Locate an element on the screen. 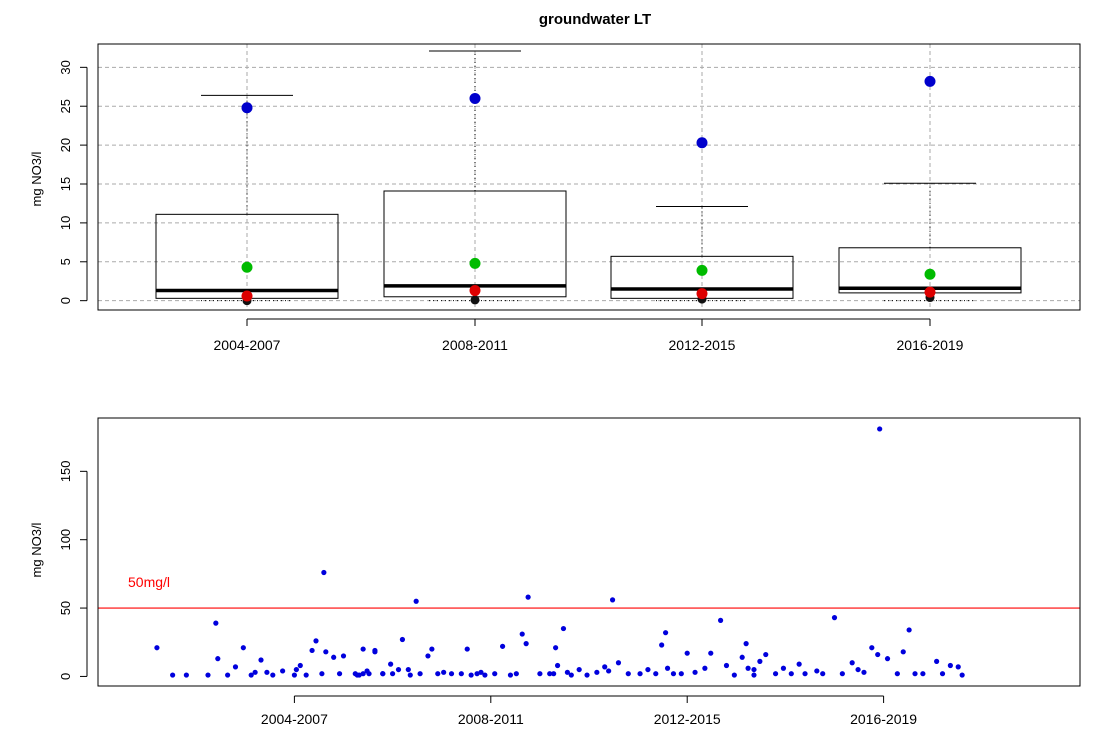 The width and height of the screenshot is (1109, 734). x-tick-label: 2004-2007 is located at coordinates (294, 719).